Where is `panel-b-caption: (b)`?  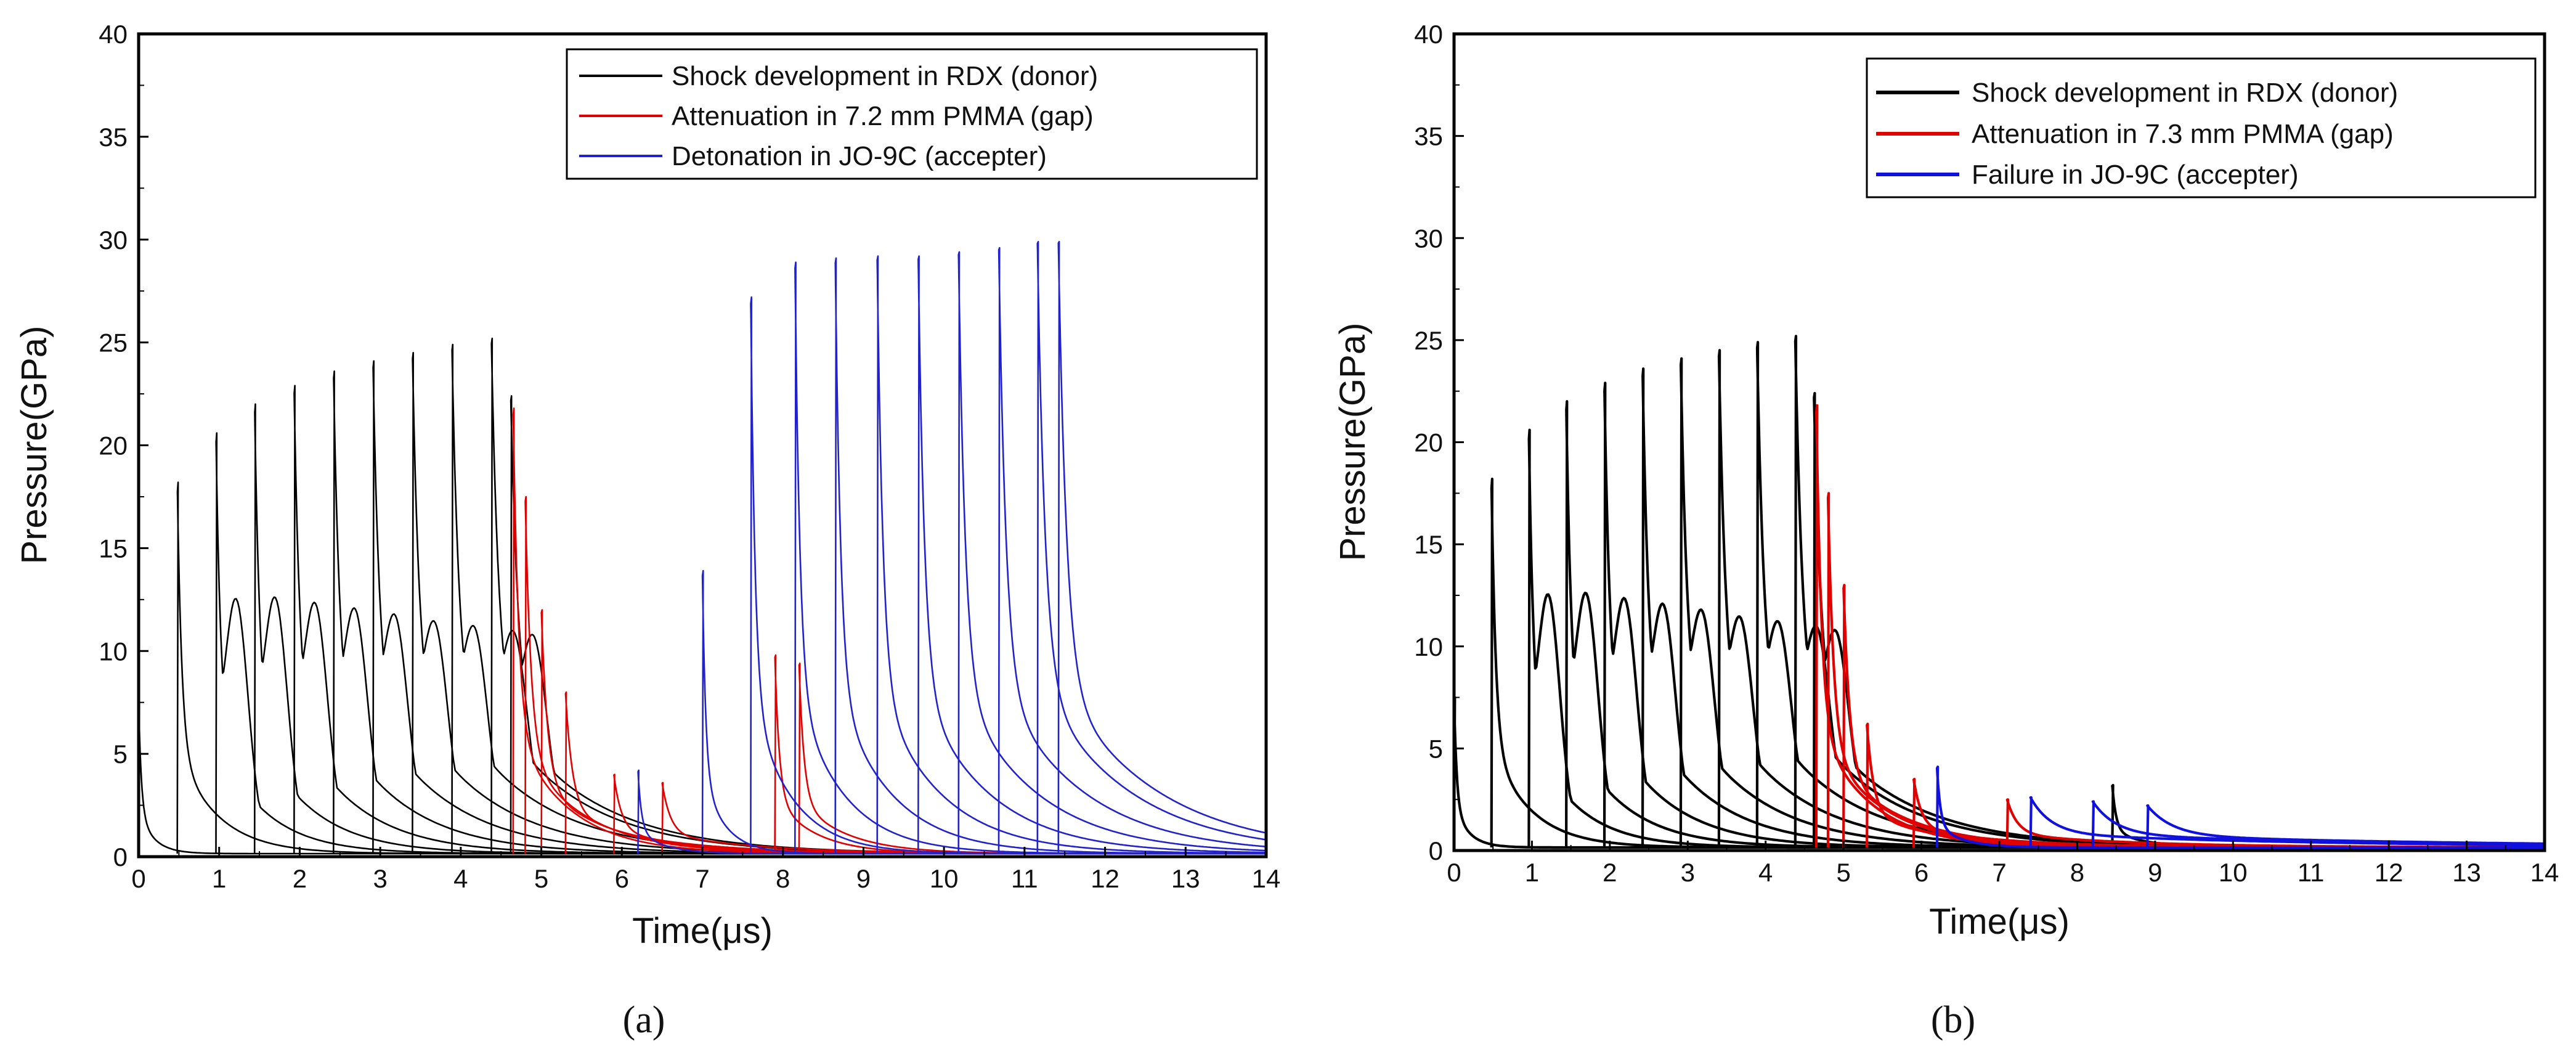
panel-b-caption: (b) is located at coordinates (1953, 1020).